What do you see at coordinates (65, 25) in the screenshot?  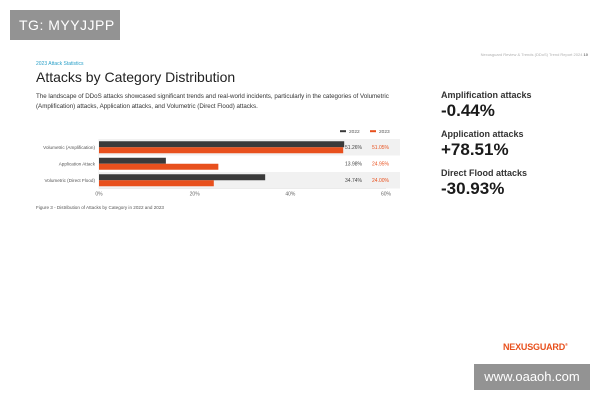 I see `watermark-top-left: TG: MYYJJPP` at bounding box center [65, 25].